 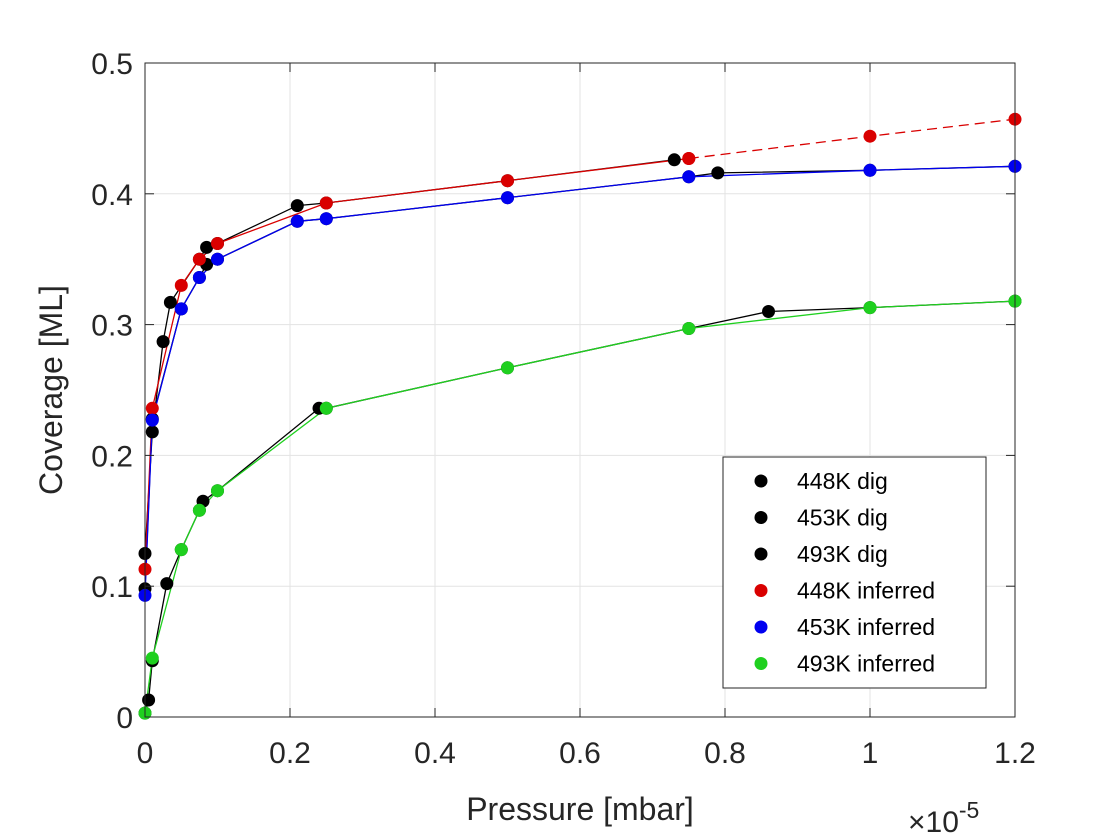 I want to click on x-exponent-base: ×10, so click(x=933, y=822).